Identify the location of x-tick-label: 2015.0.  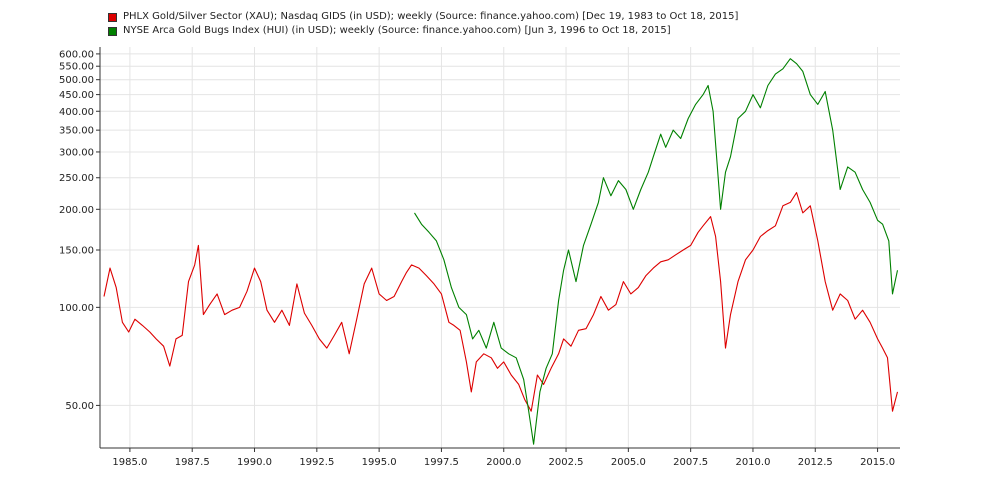
(877, 462).